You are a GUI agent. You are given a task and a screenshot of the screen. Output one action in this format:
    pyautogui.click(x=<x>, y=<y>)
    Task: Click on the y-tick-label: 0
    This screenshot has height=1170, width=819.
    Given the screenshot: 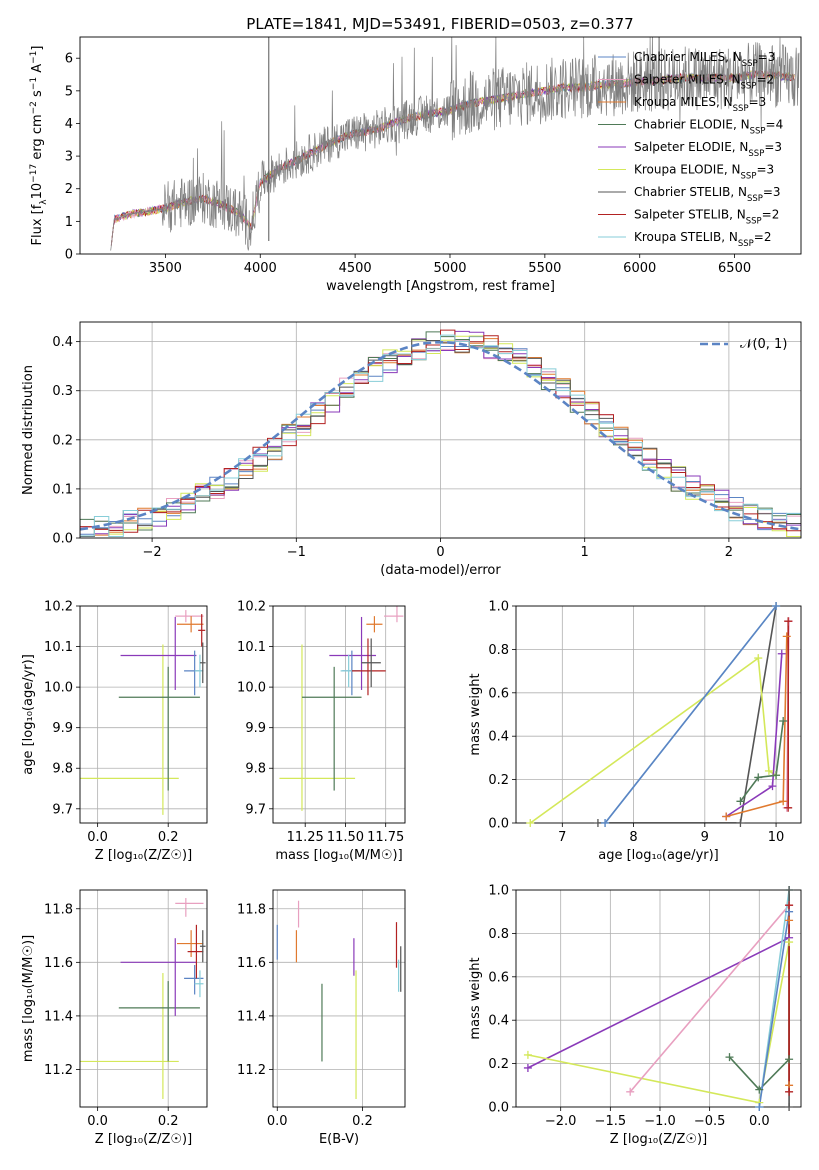 What is the action you would take?
    pyautogui.click(x=69, y=255)
    